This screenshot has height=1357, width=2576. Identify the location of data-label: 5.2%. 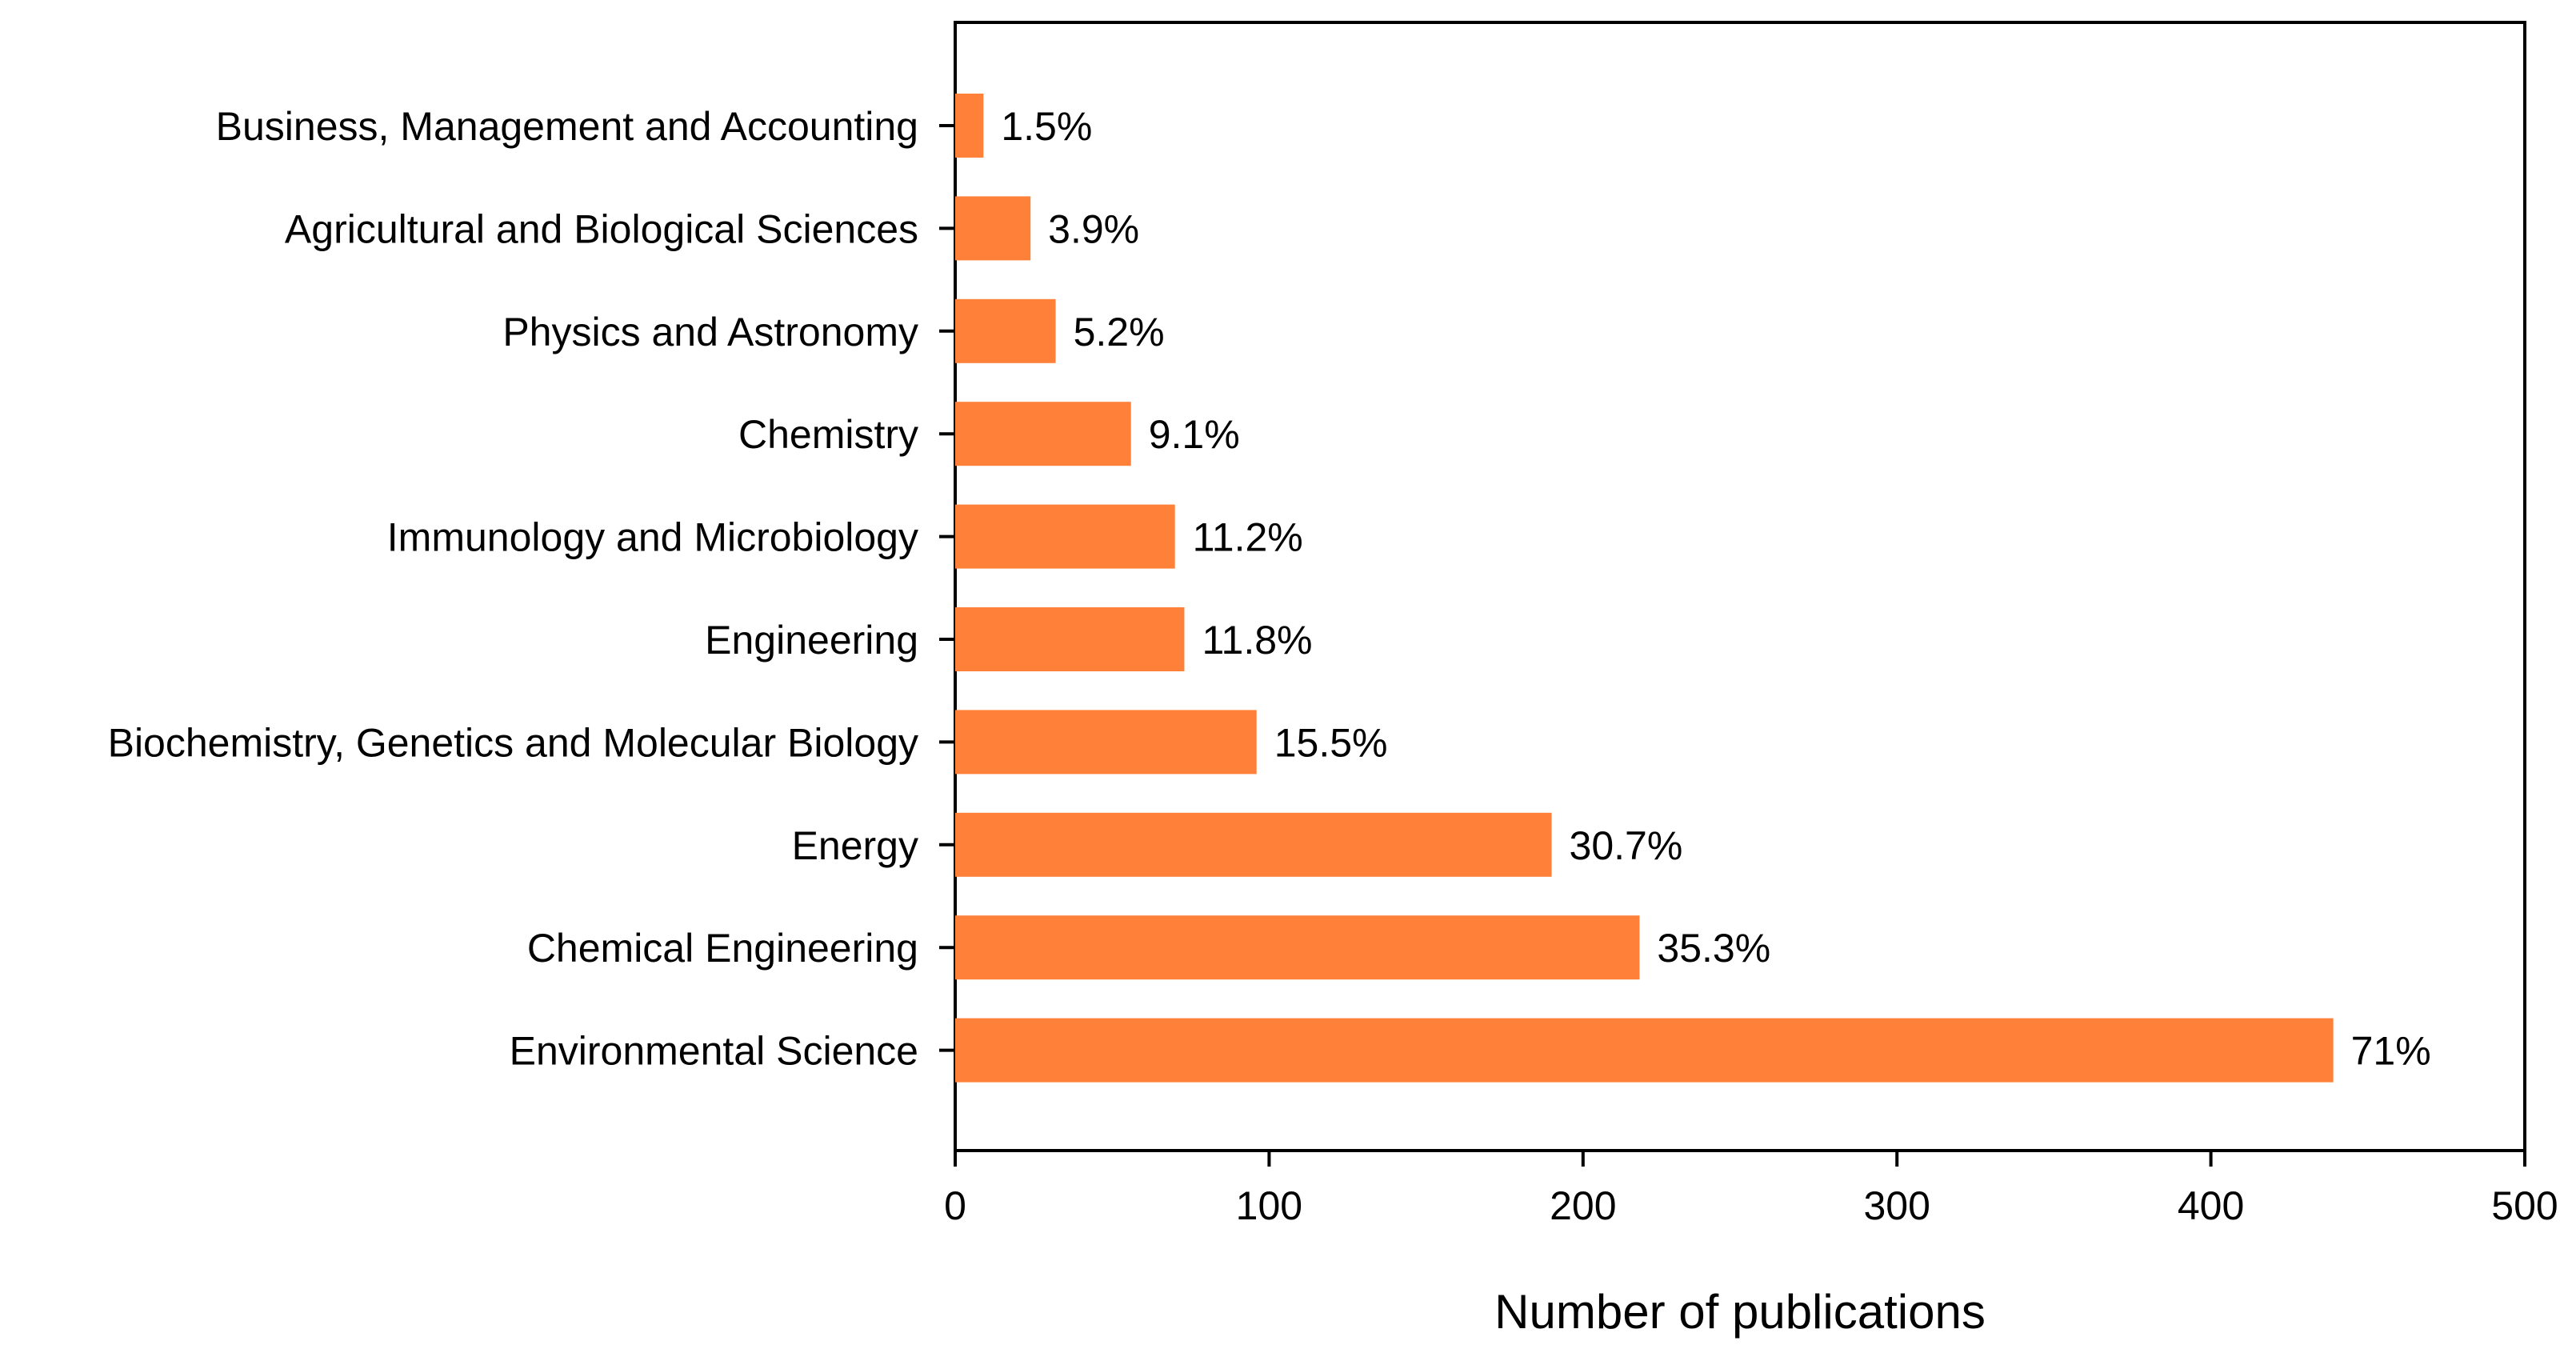
(1119, 332).